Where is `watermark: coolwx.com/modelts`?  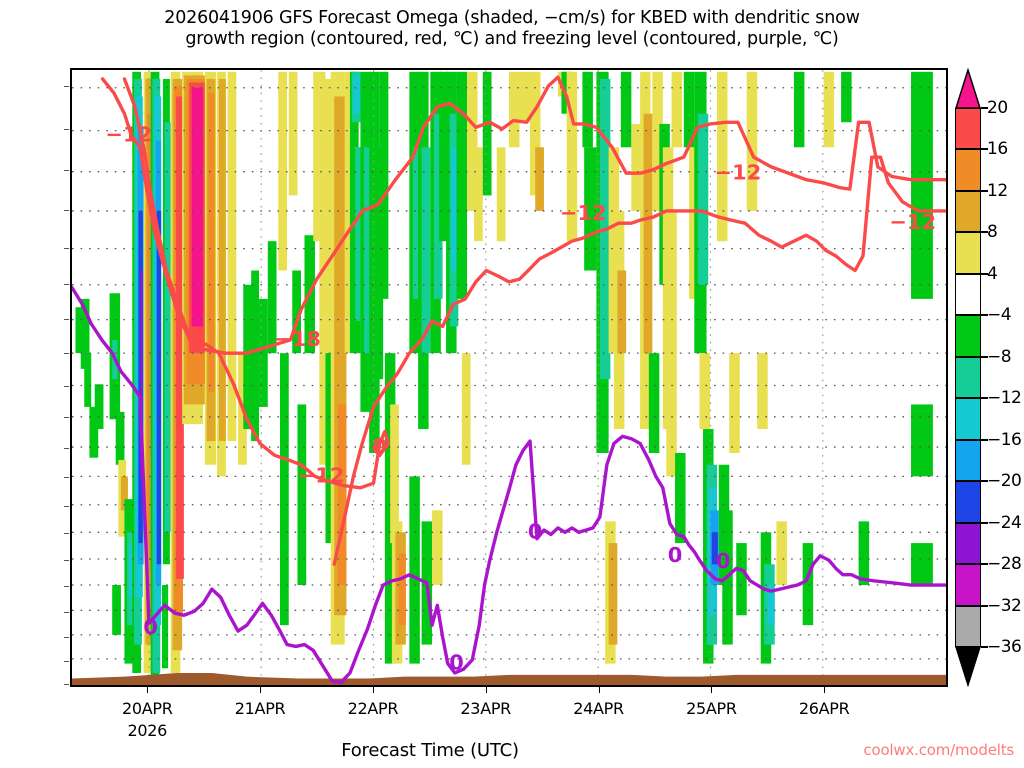 watermark: coolwx.com/modelts is located at coordinates (938, 750).